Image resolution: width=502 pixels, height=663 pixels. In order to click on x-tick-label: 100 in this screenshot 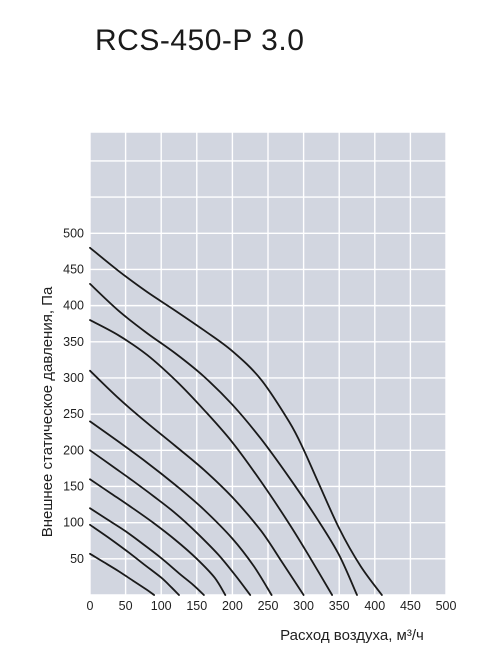, I will do `click(161, 606)`.